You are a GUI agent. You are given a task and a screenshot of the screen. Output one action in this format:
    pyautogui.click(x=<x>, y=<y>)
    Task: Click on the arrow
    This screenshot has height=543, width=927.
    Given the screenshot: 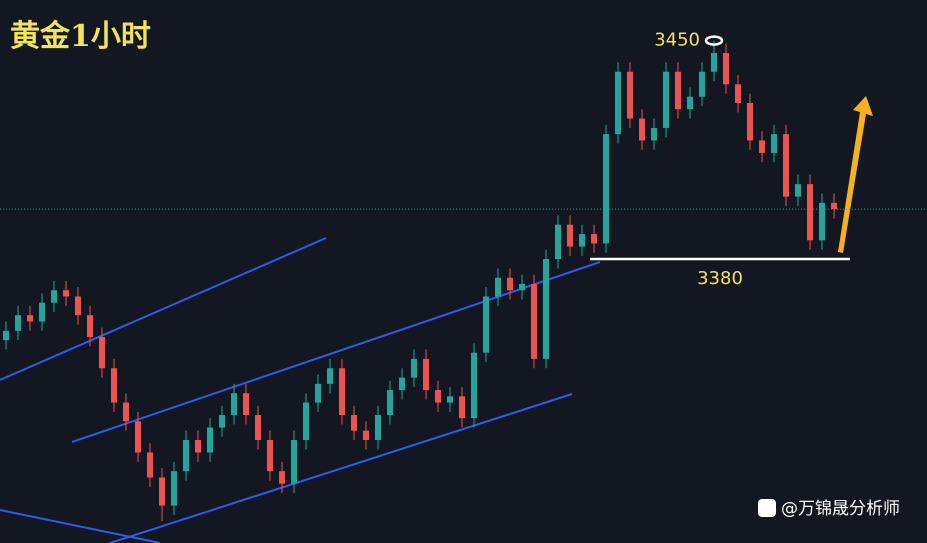 What is the action you would take?
    pyautogui.click(x=855, y=174)
    